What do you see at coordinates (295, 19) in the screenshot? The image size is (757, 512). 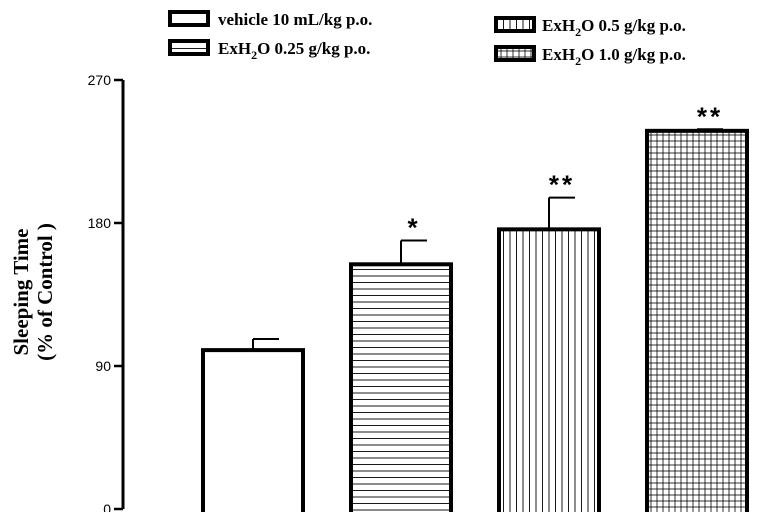 I see `legend-label-vehicle: vehicle 10 mL/kg p.o.` at bounding box center [295, 19].